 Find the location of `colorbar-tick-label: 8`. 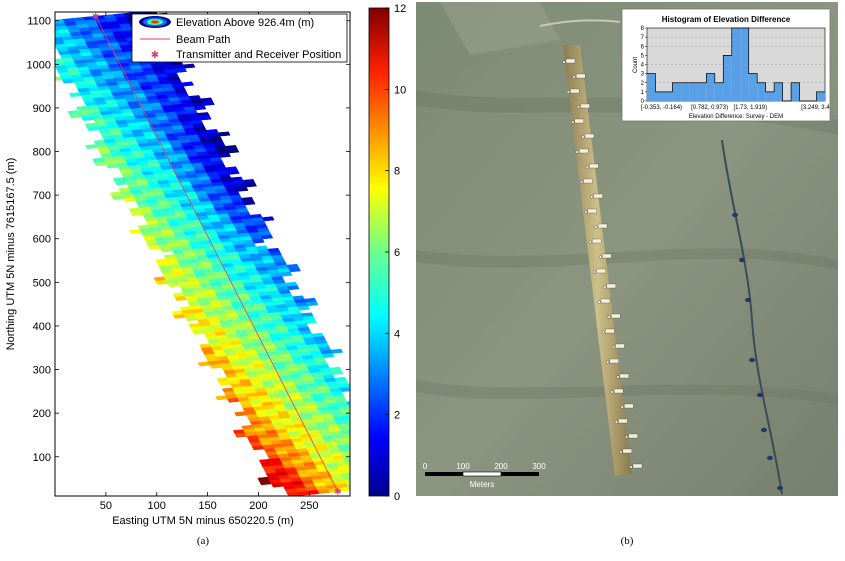

colorbar-tick-label: 8 is located at coordinates (397, 172).